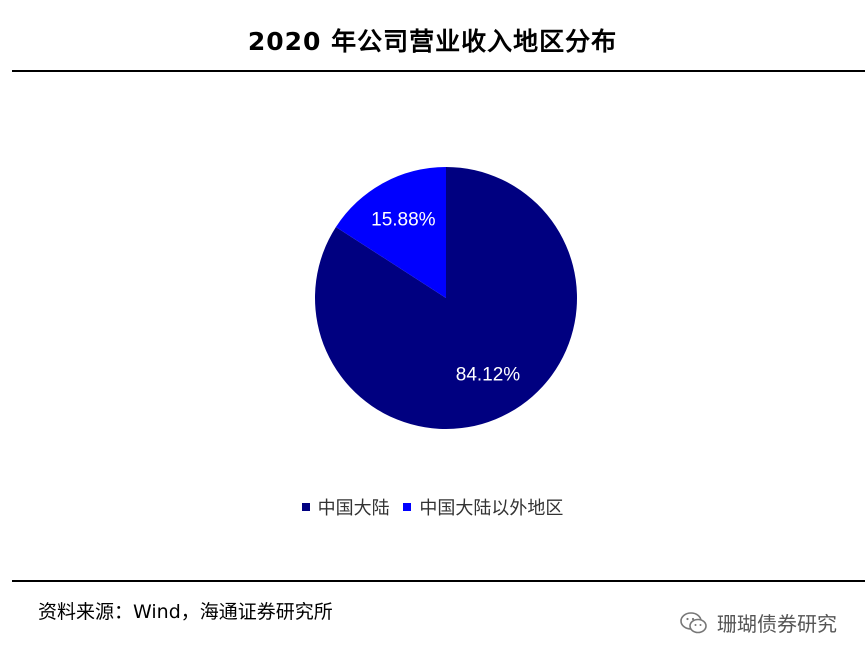 This screenshot has width=865, height=660. I want to click on legend-label-mainland: 中国大陆, so click(353, 508).